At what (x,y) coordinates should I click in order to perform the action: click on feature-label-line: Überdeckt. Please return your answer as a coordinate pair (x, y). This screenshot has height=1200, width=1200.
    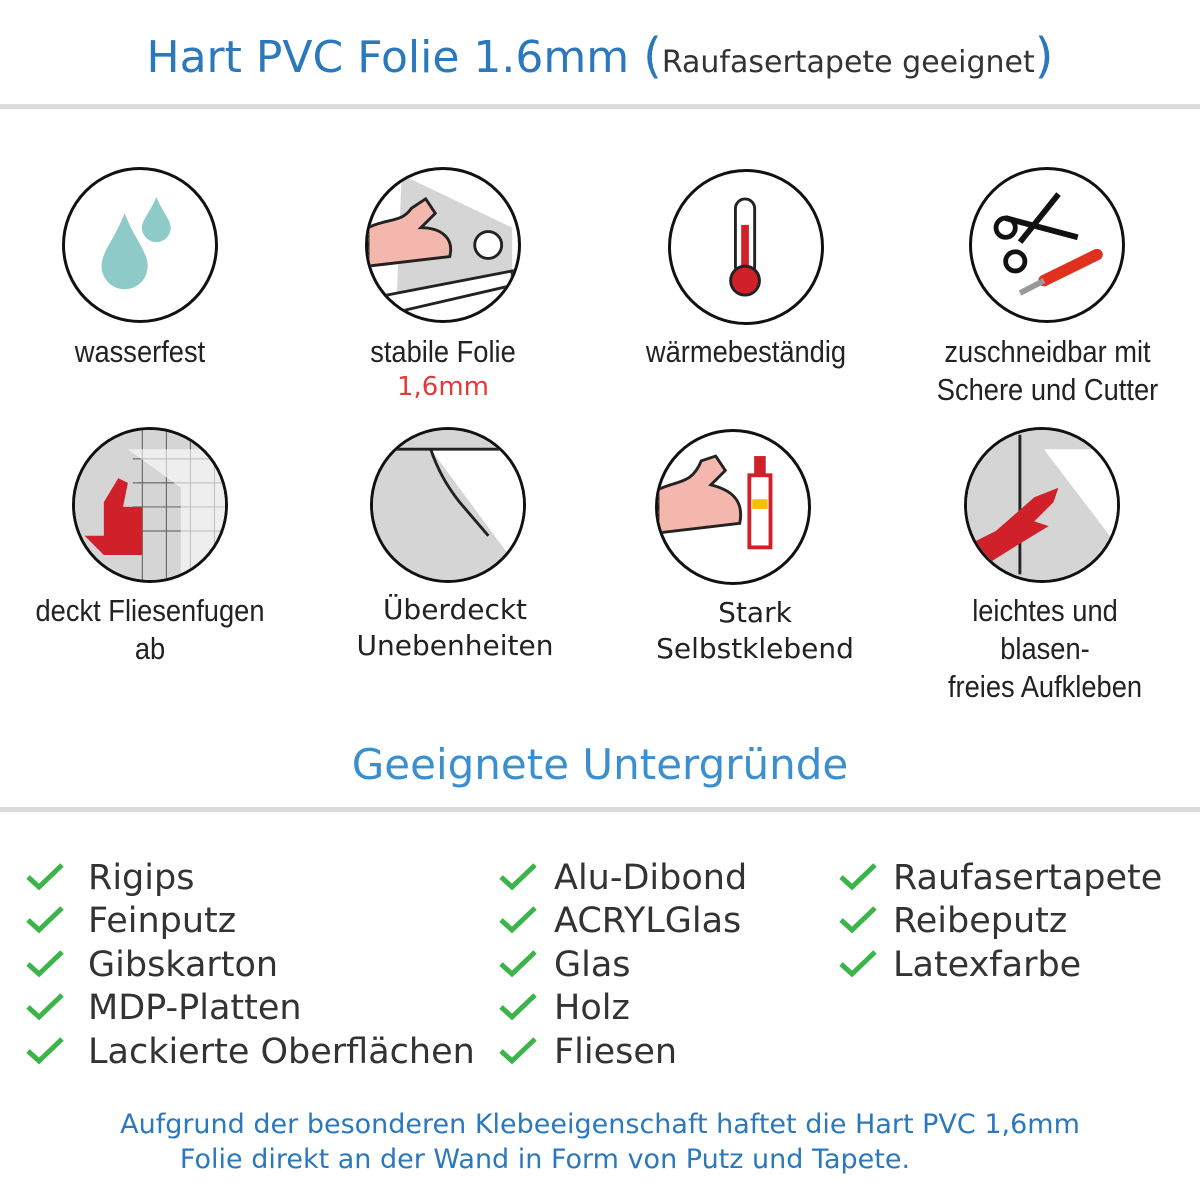
    Looking at the image, I should click on (455, 609).